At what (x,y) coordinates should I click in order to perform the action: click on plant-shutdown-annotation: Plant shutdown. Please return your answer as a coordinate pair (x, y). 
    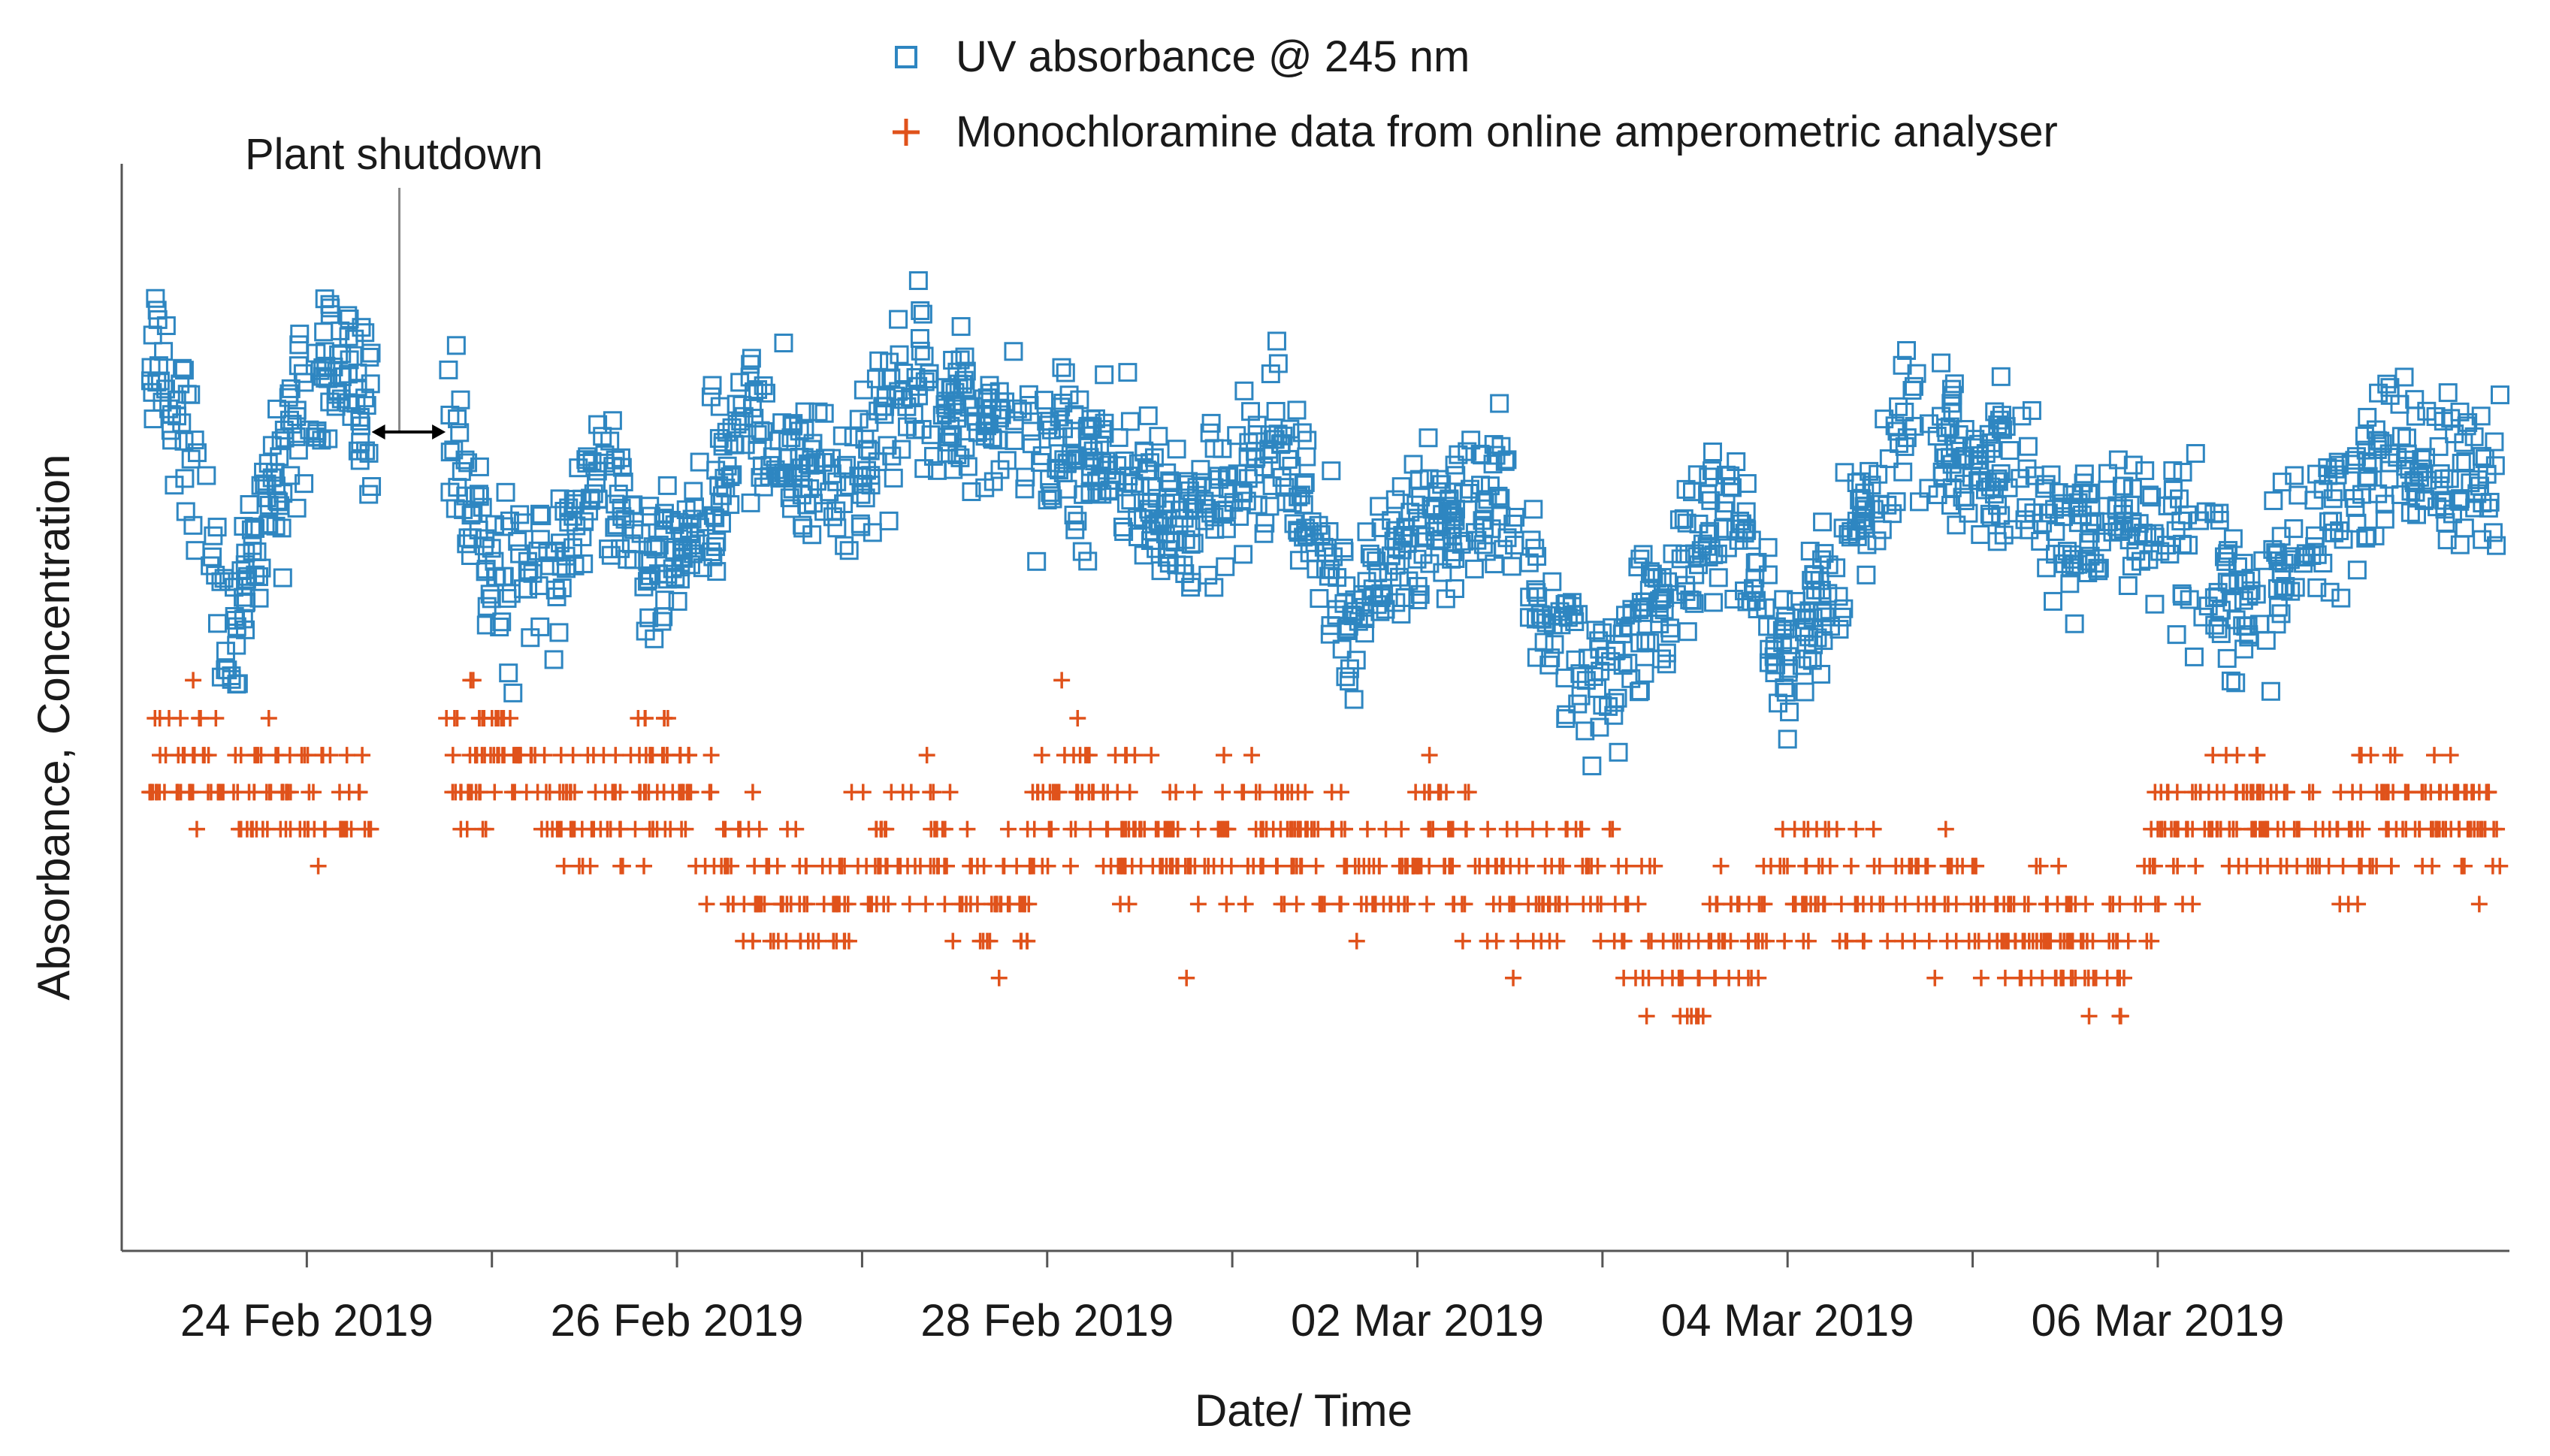
    Looking at the image, I should click on (394, 285).